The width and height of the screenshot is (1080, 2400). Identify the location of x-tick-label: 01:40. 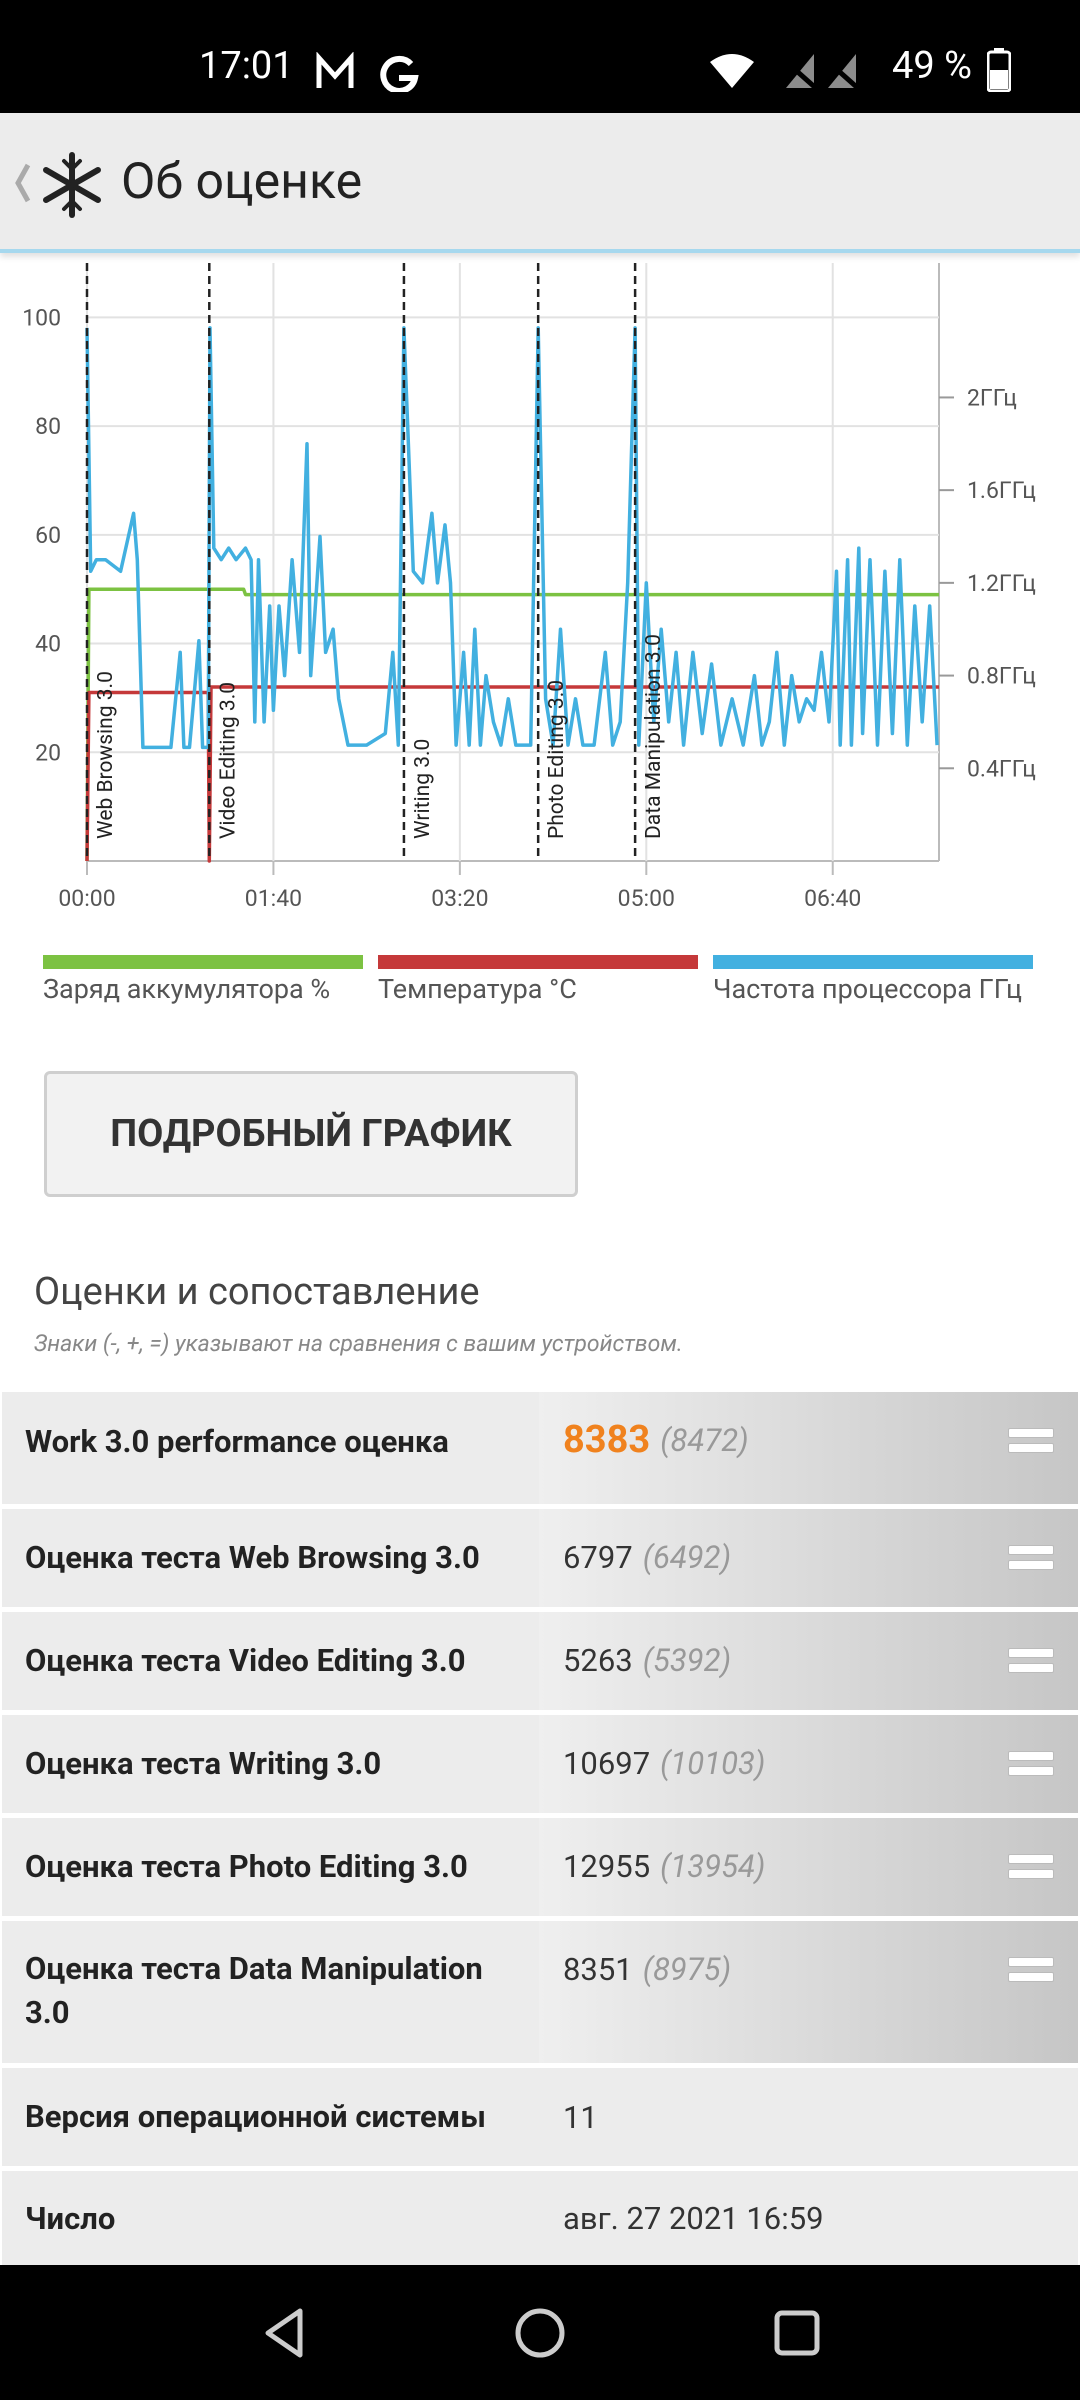
(273, 898).